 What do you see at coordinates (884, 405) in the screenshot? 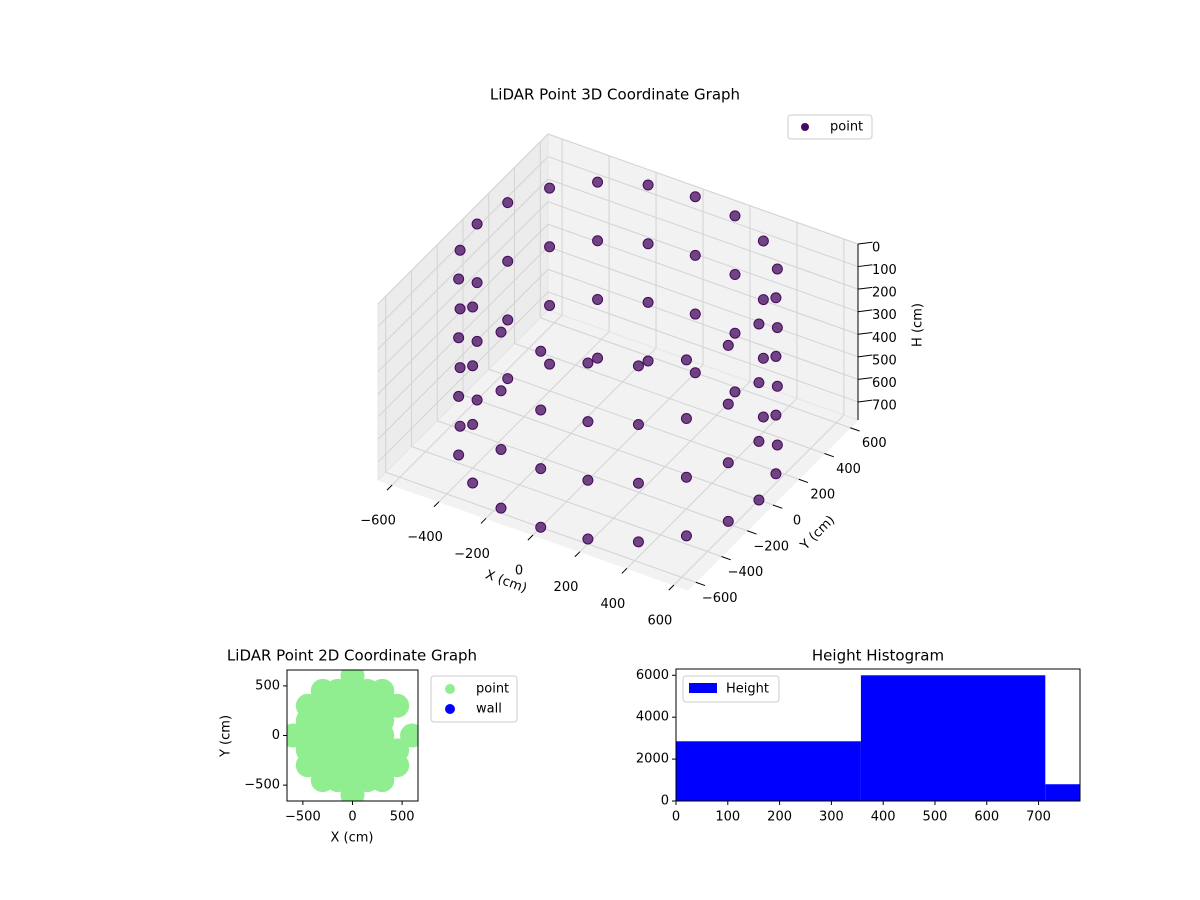
I see `z-tick-label: 700` at bounding box center [884, 405].